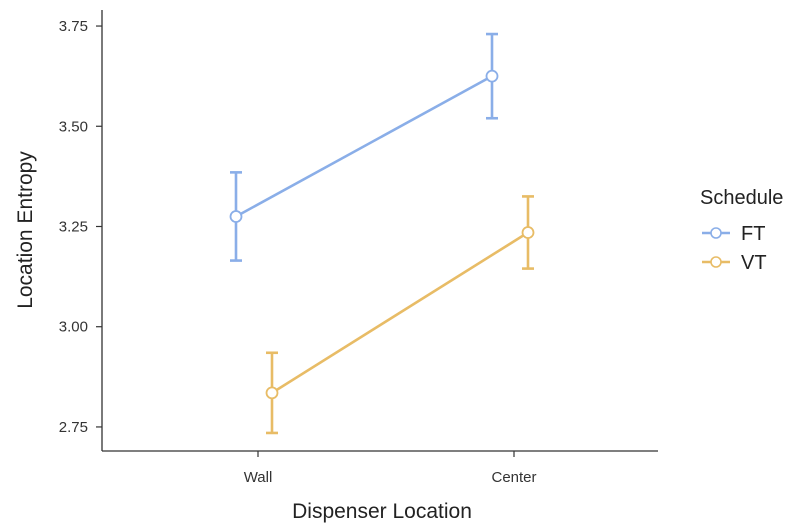  What do you see at coordinates (400, 312) in the screenshot?
I see `series-line-vt` at bounding box center [400, 312].